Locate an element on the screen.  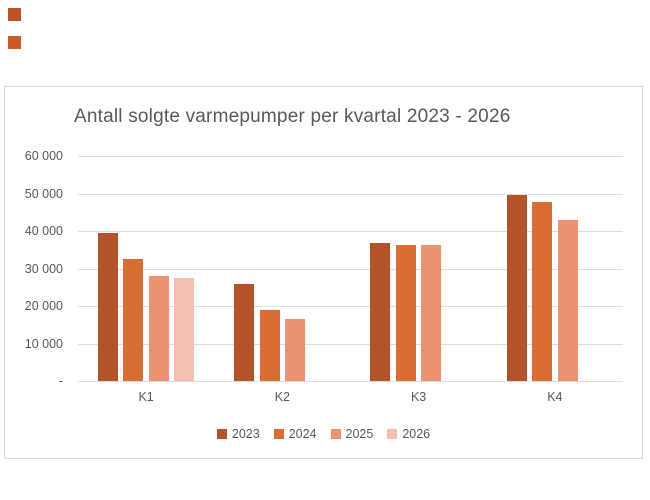
y-tick-label: 10 000 is located at coordinates (43, 343).